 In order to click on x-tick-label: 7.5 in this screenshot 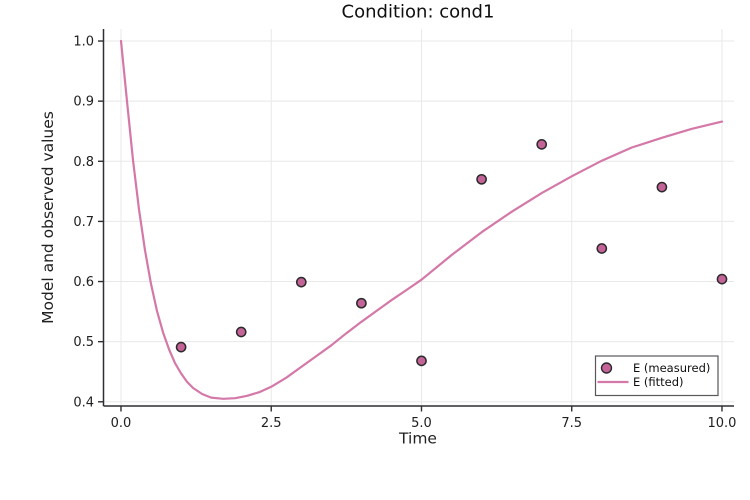, I will do `click(571, 423)`.